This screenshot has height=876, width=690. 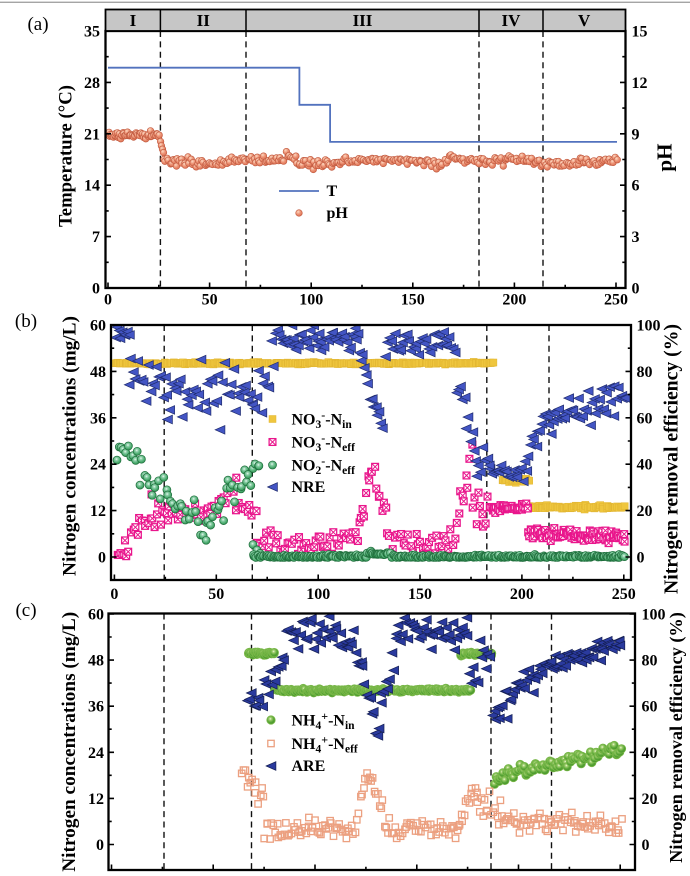 I want to click on svg-text: (b), so click(x=26, y=321).